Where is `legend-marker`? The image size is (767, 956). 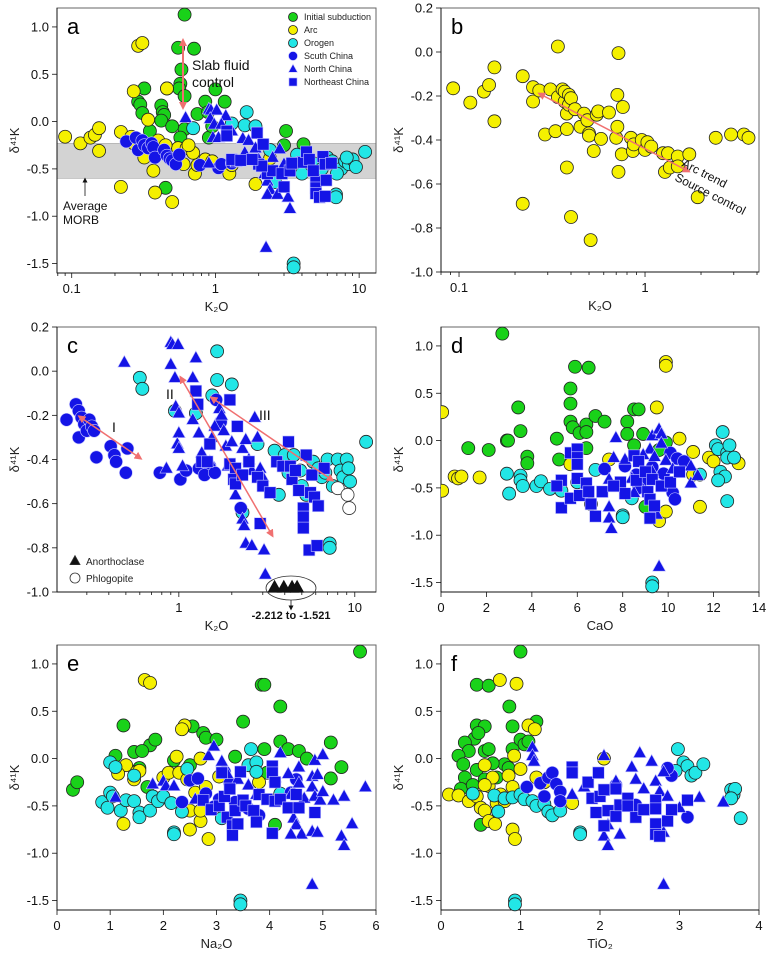 legend-marker is located at coordinates (293, 82).